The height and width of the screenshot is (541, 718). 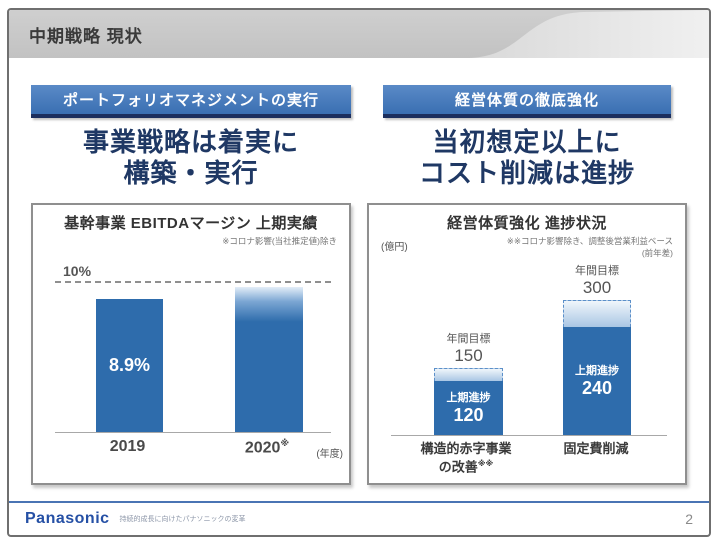 I want to click on target-10-line, so click(x=193, y=282).